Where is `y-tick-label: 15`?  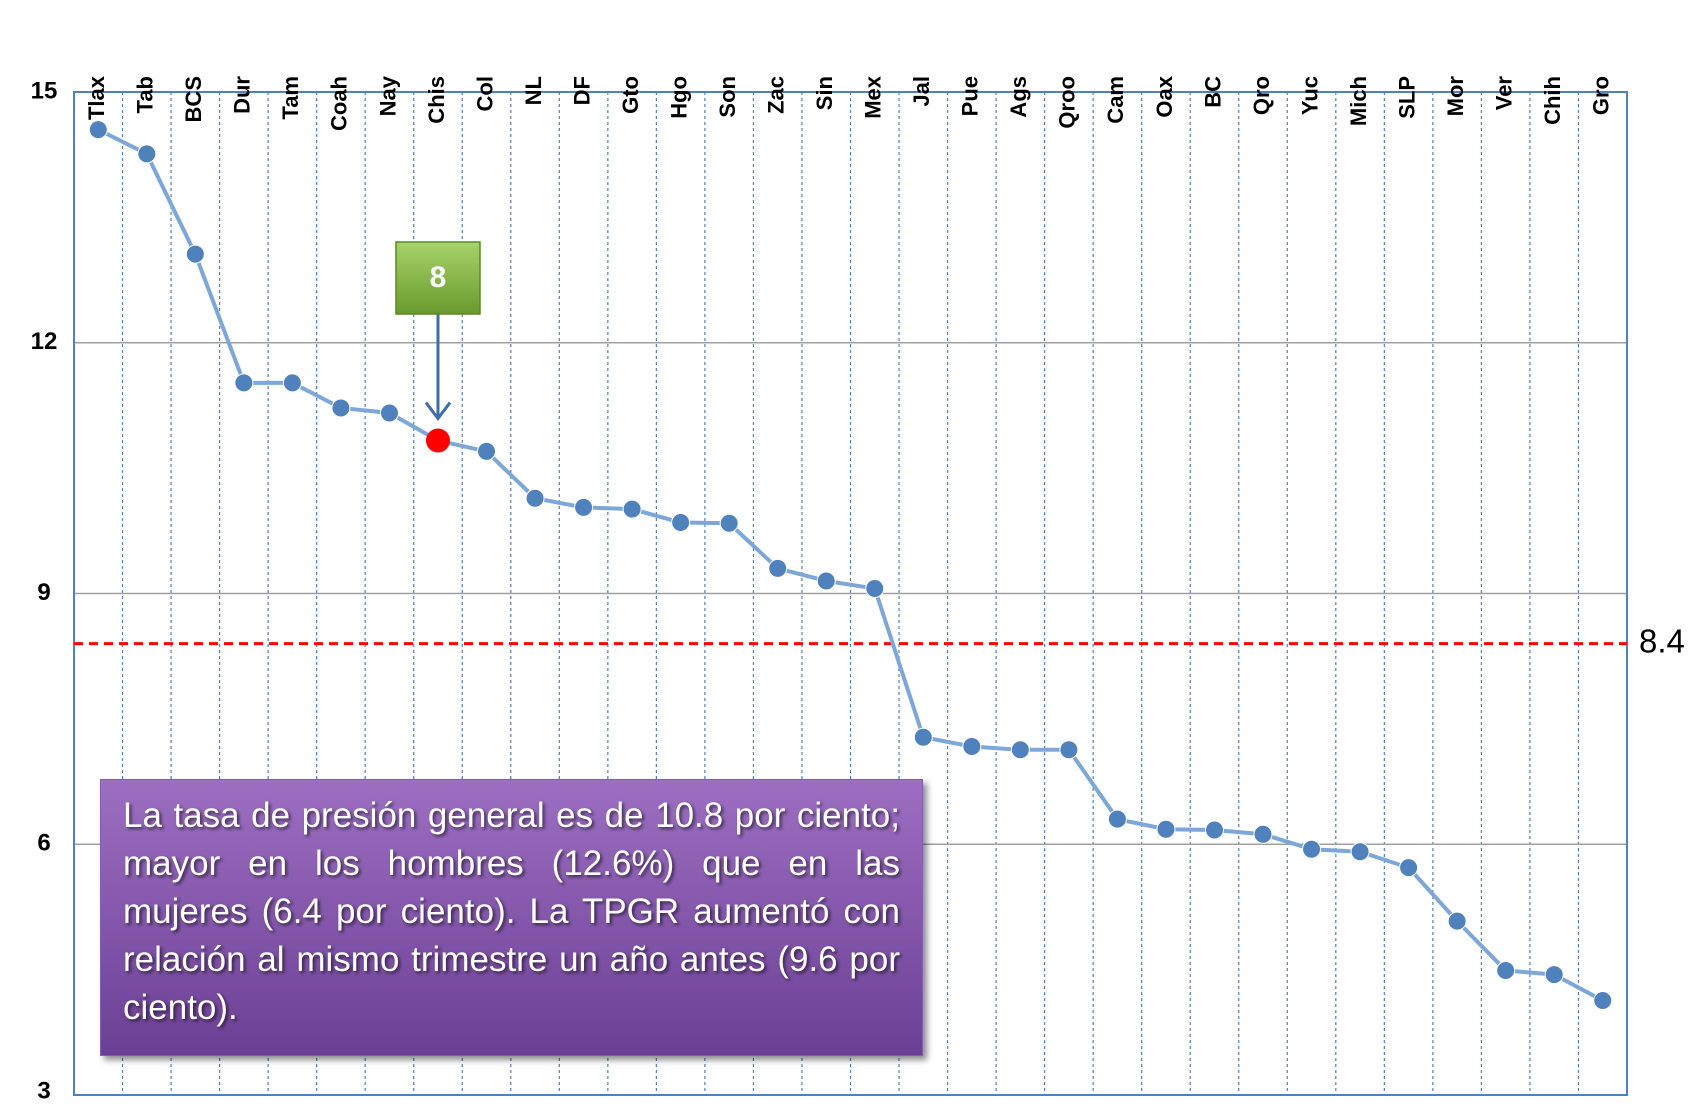
y-tick-label: 15 is located at coordinates (44, 90).